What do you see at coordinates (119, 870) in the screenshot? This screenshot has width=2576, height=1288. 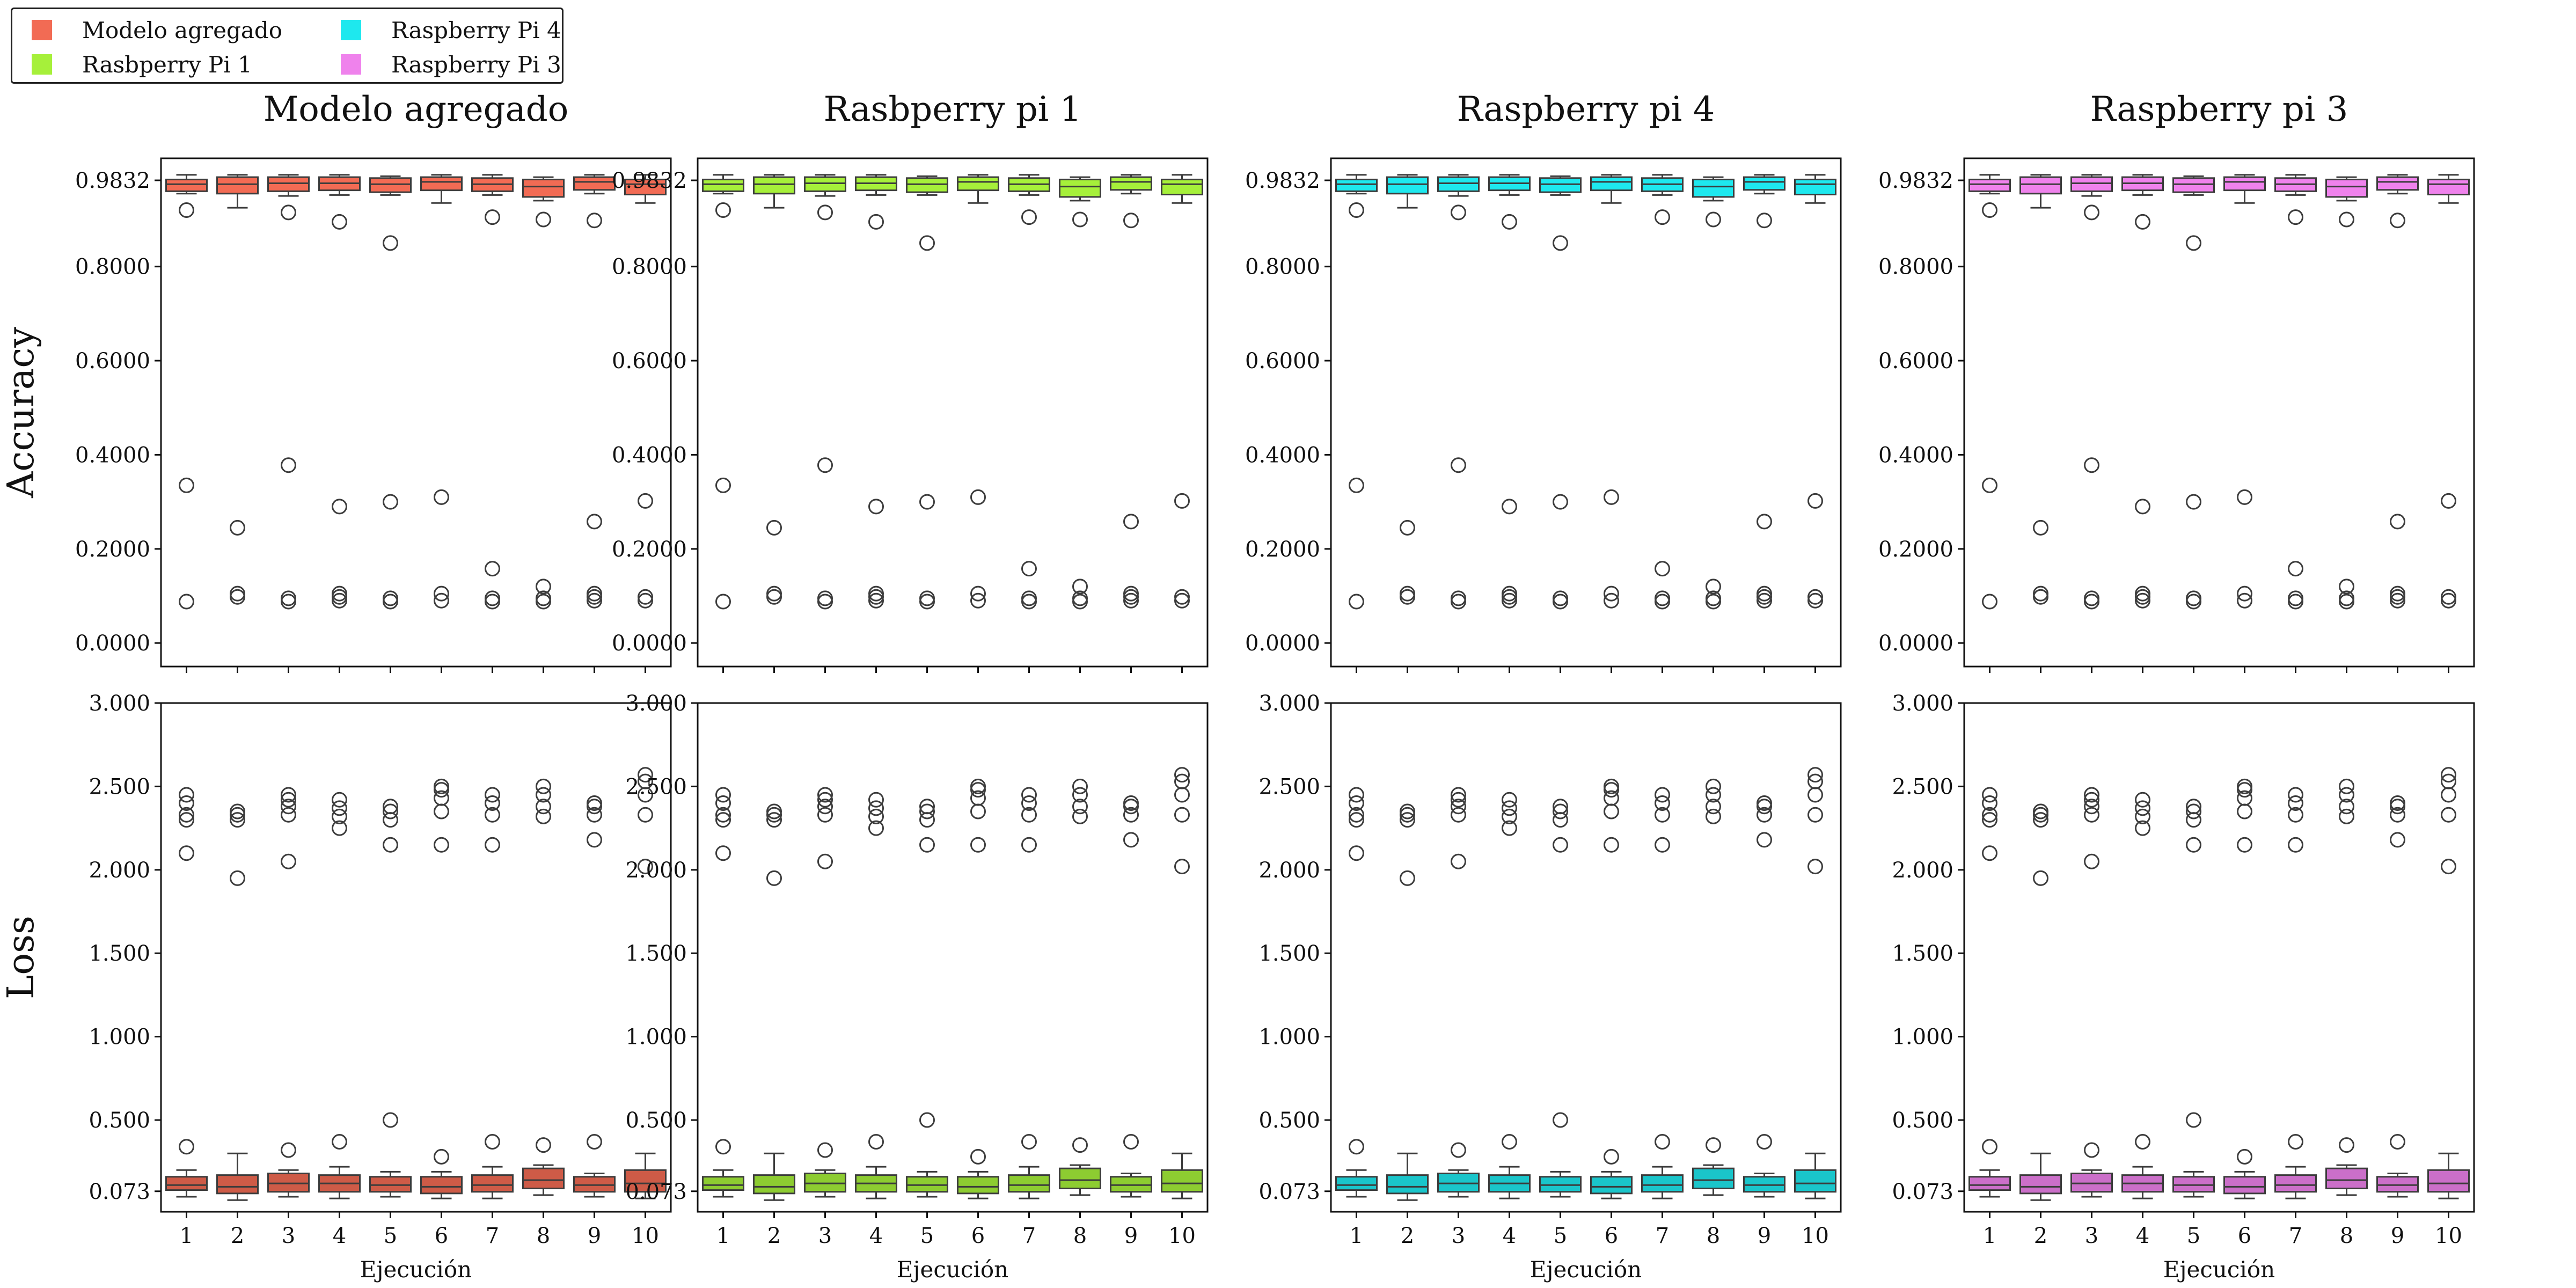 I see `y-tick-label: 2.000` at bounding box center [119, 870].